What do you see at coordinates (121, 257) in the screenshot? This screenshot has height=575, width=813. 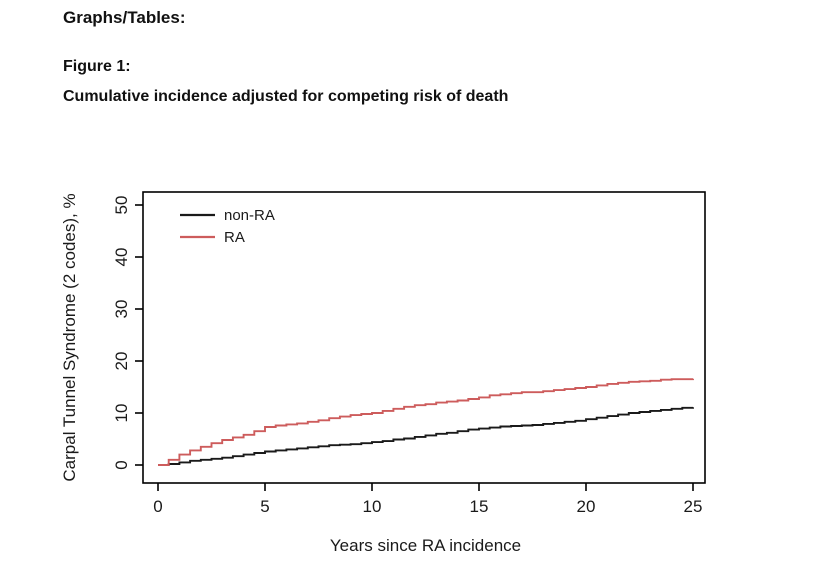 I see `y-tick-label: 40` at bounding box center [121, 257].